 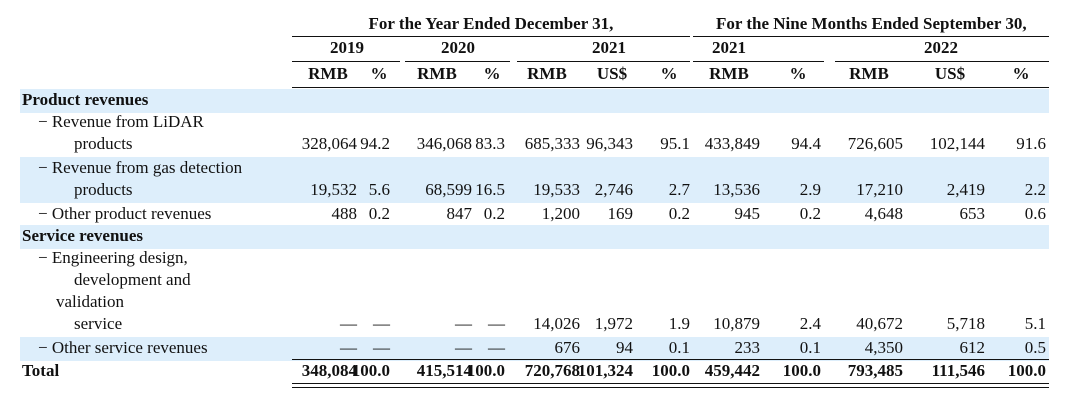 What do you see at coordinates (90, 301) in the screenshot?
I see `row-label: validation` at bounding box center [90, 301].